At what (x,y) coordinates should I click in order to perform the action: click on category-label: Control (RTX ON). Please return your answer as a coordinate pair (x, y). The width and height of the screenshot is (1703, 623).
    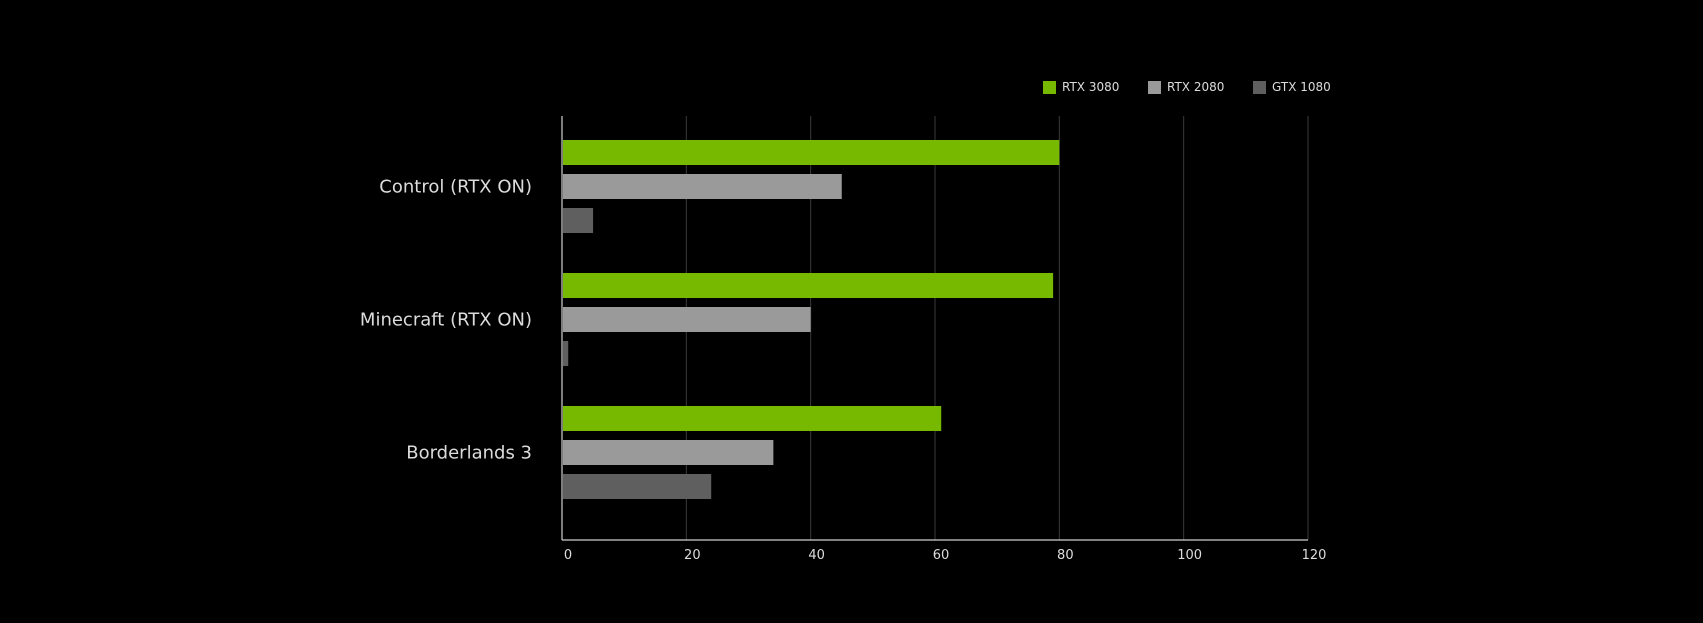
    Looking at the image, I should click on (455, 187).